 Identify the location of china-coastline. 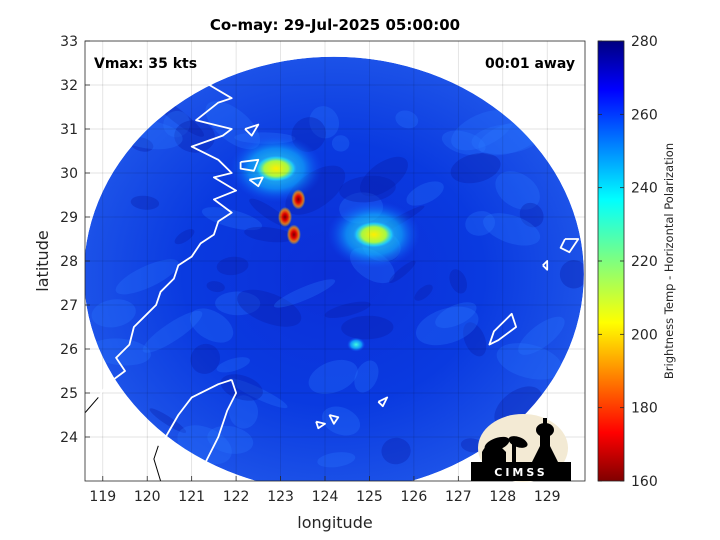
(161, 234).